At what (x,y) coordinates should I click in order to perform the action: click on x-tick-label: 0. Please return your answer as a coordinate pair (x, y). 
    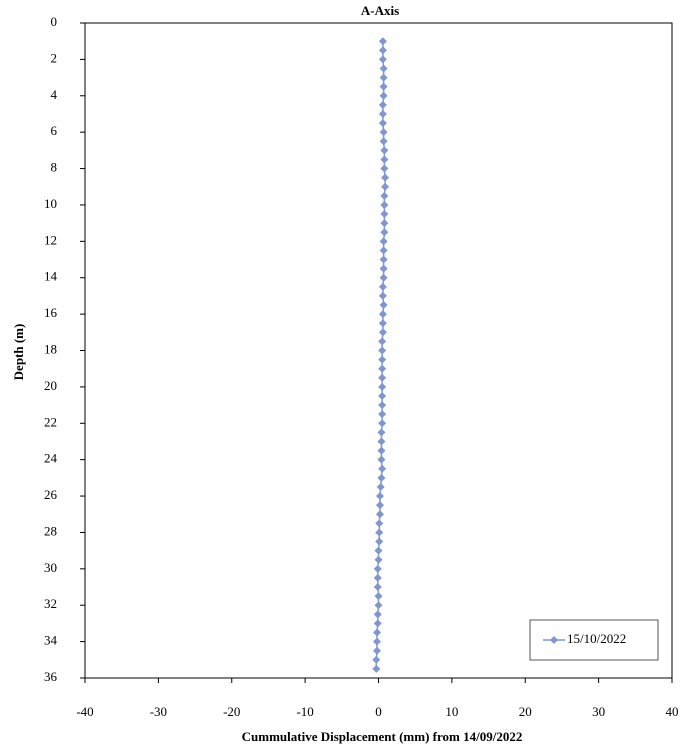
    Looking at the image, I should click on (378, 711).